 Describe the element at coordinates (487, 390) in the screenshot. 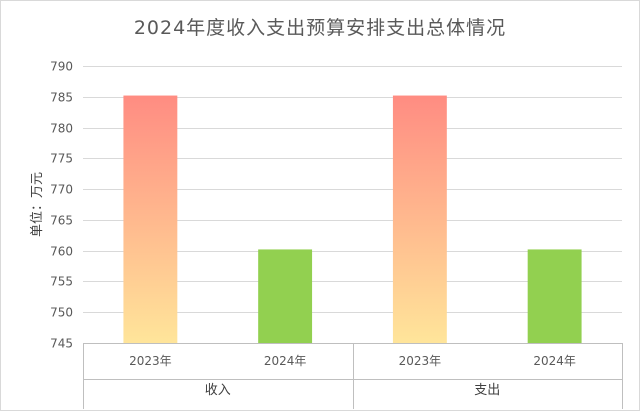

I see `group-label: 支出` at that location.